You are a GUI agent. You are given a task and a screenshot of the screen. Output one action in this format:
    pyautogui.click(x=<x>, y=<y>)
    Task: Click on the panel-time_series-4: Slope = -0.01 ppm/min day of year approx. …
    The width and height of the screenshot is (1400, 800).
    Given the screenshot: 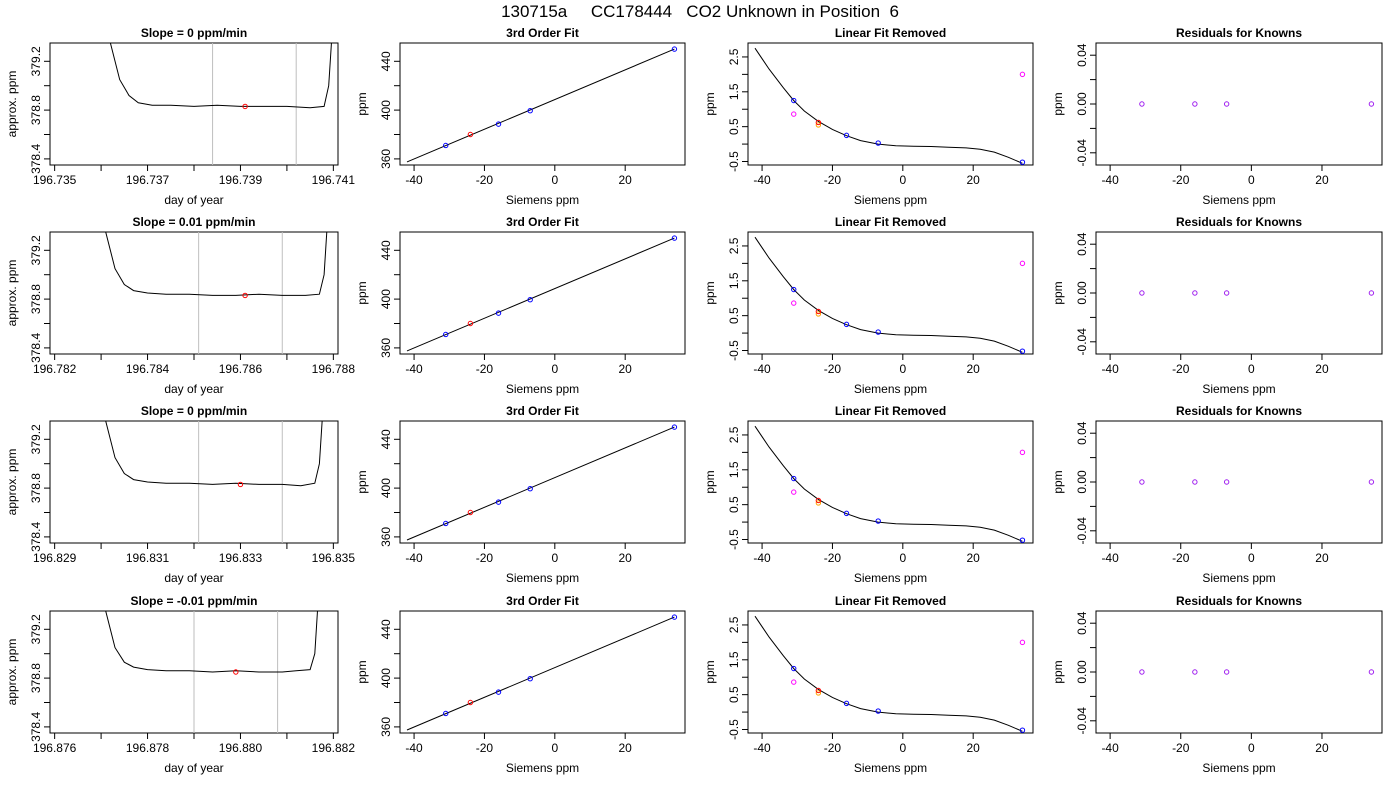 What is the action you would take?
    pyautogui.click(x=180, y=684)
    